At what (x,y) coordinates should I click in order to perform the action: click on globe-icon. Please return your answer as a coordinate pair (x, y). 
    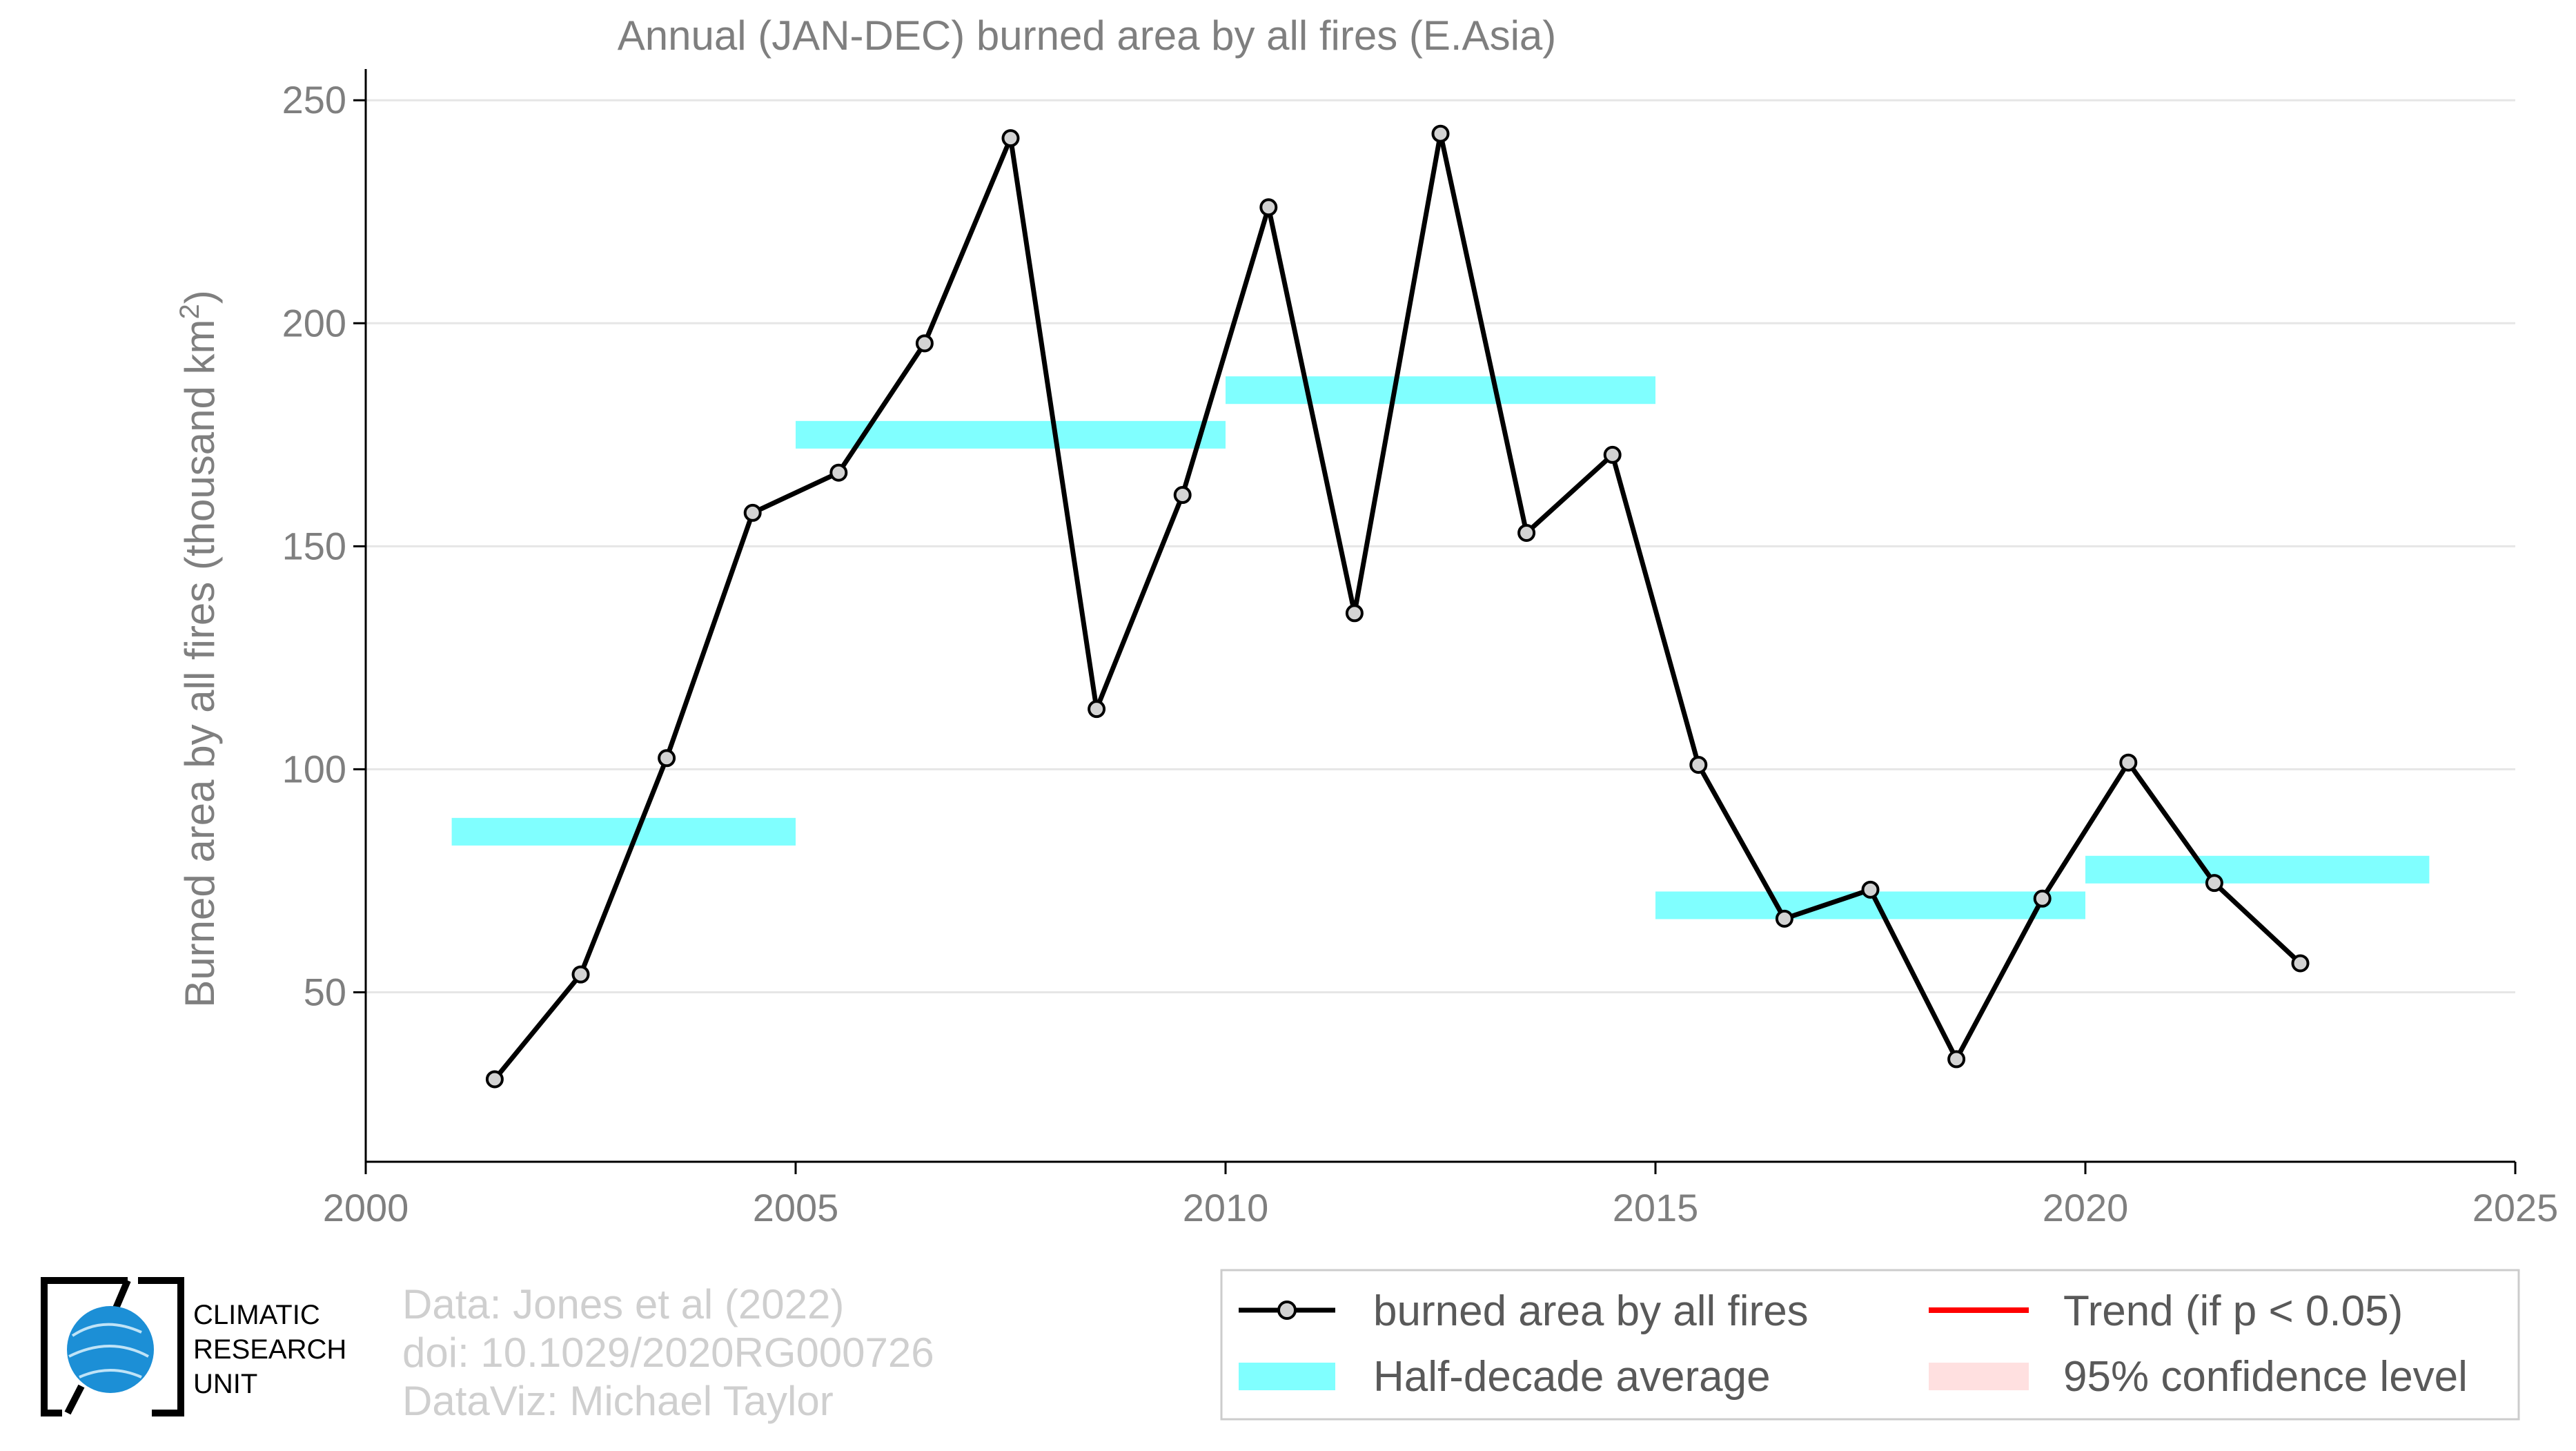
    Looking at the image, I should click on (110, 1349).